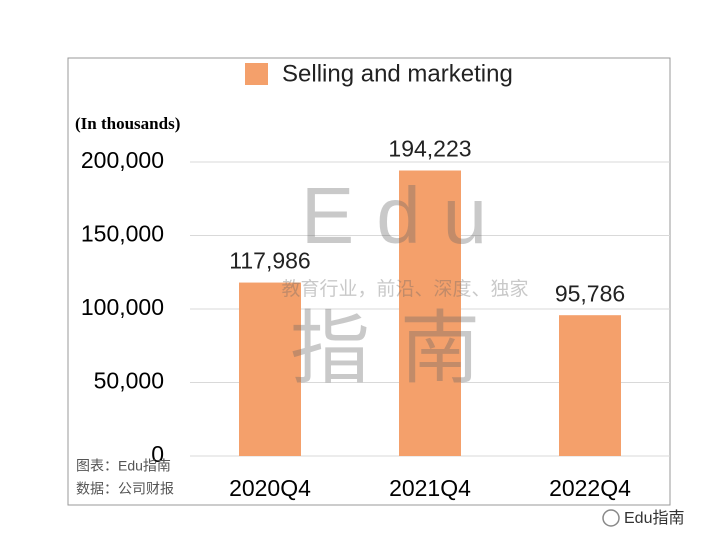 Image resolution: width=728 pixels, height=550 pixels. What do you see at coordinates (397, 73) in the screenshot?
I see `legend-label: Selling and marketing` at bounding box center [397, 73].